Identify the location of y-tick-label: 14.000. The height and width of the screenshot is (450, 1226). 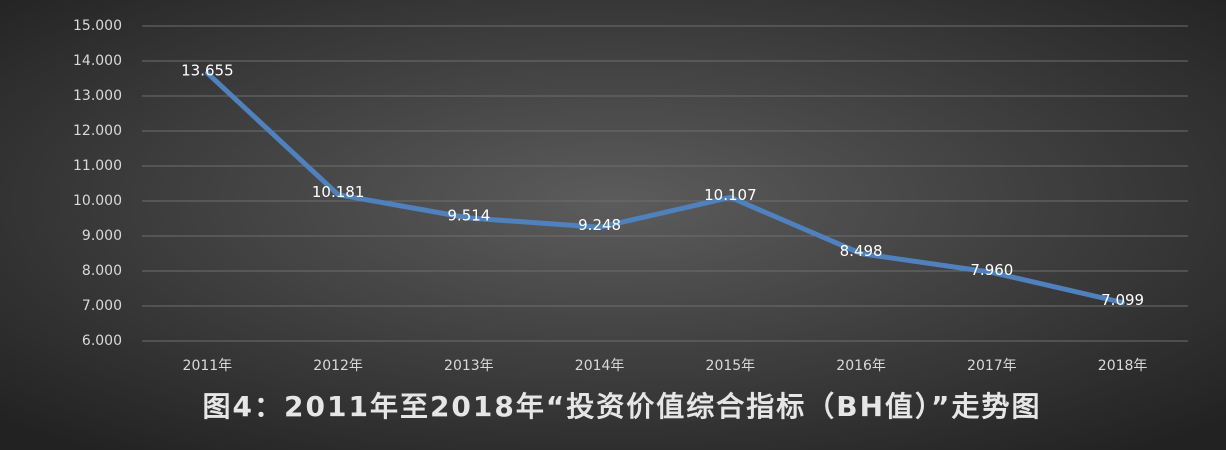
(97, 61).